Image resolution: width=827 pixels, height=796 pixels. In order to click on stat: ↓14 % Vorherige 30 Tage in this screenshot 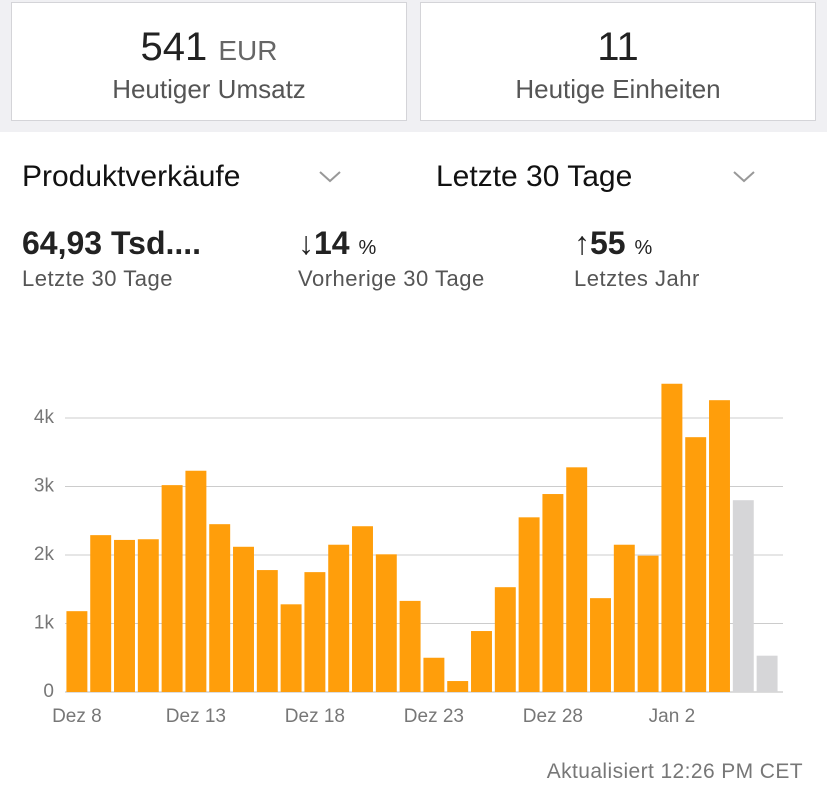, I will do `click(391, 258)`.